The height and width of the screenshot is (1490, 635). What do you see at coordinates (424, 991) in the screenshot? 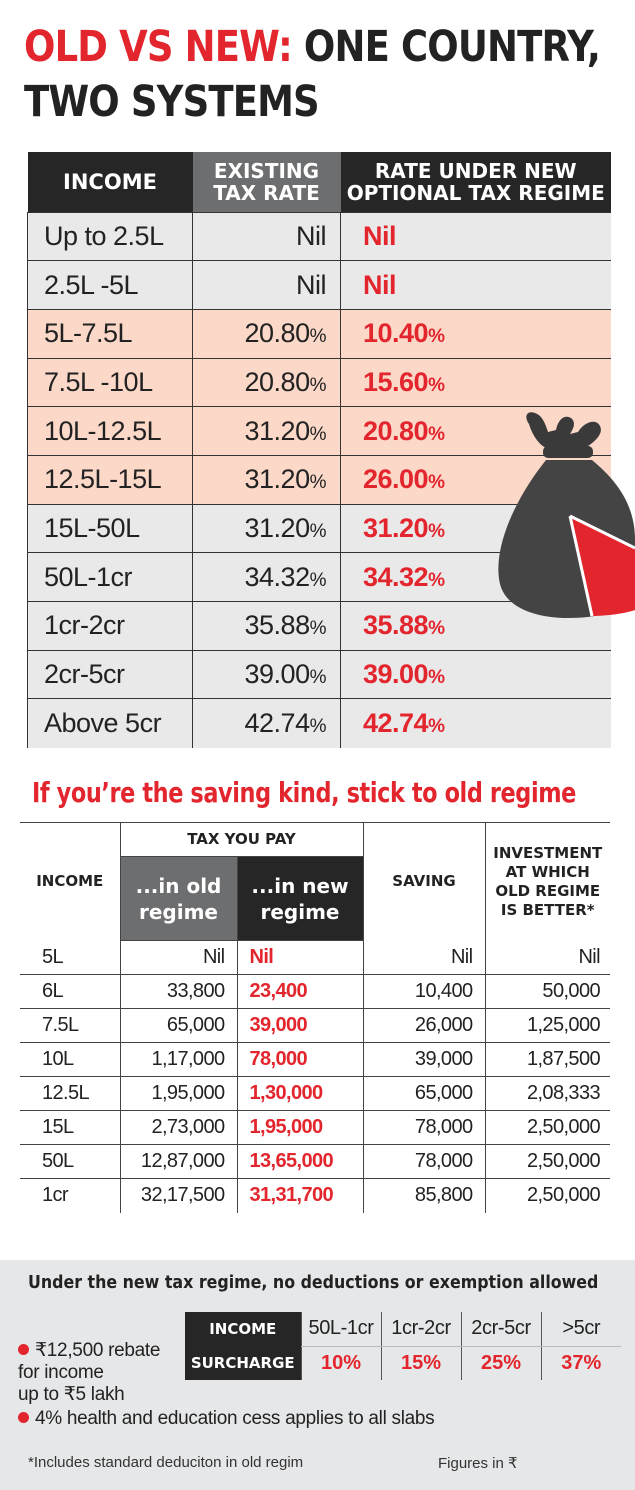
I see `row-saving: 10,400` at bounding box center [424, 991].